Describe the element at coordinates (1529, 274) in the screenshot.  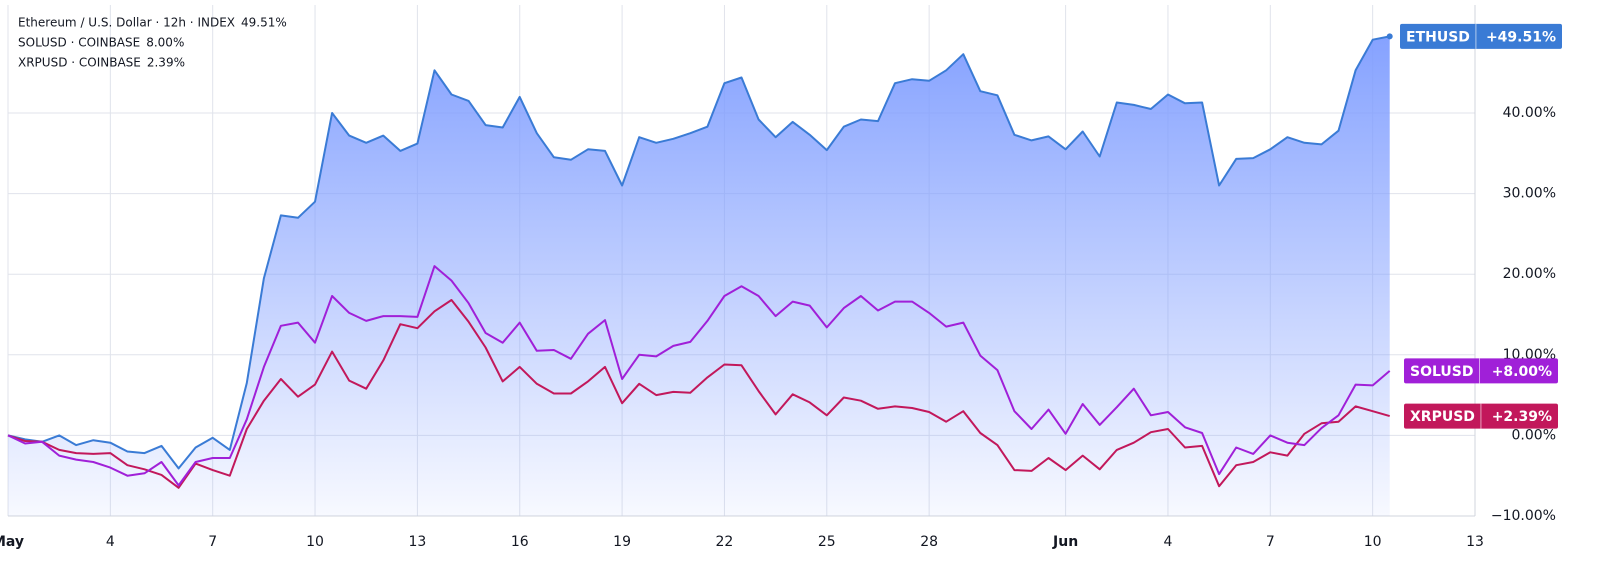
I see `y-tick-label: 20.00%` at that location.